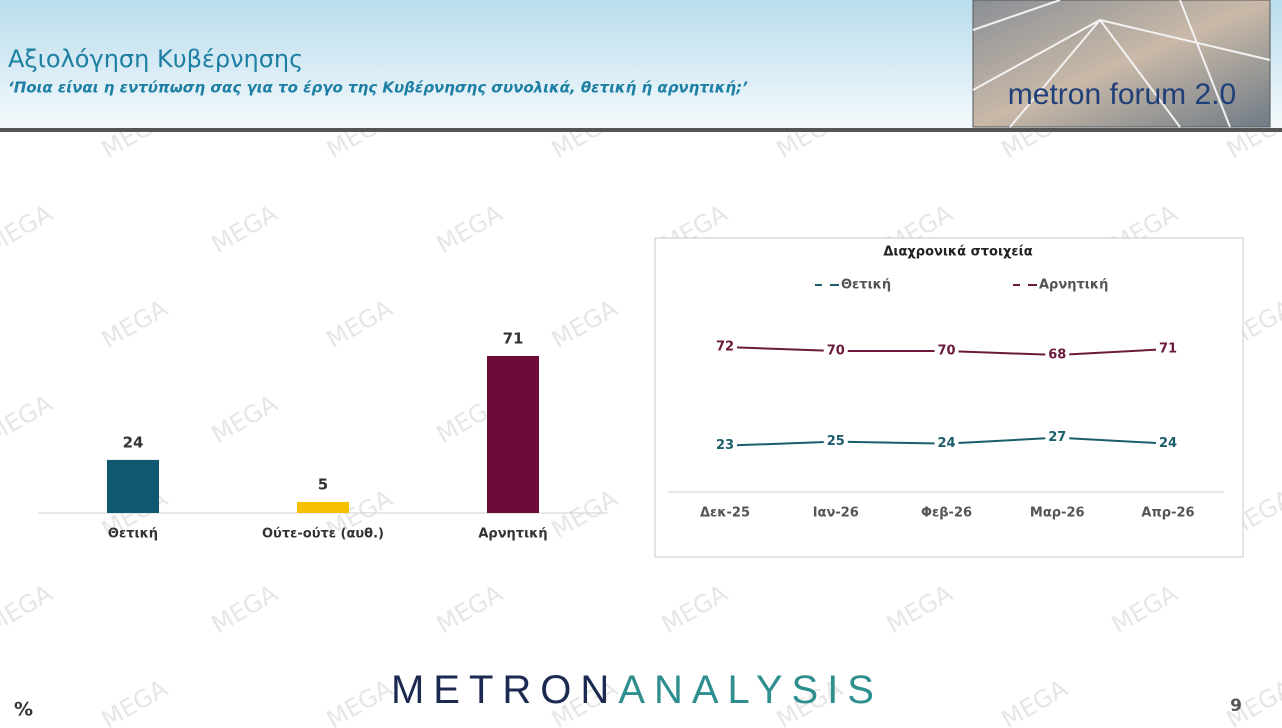 This screenshot has height=728, width=1282. Describe the element at coordinates (323, 484) in the screenshot. I see `value-label: 5` at that location.